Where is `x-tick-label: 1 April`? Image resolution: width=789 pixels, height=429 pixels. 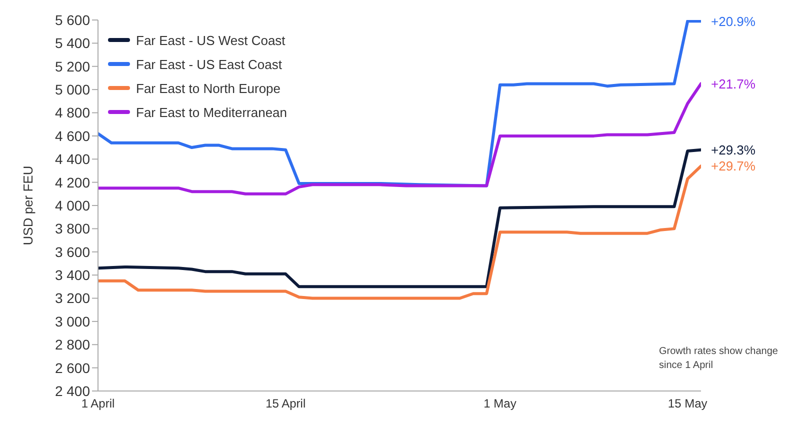 x-tick-label: 1 April is located at coordinates (98, 403).